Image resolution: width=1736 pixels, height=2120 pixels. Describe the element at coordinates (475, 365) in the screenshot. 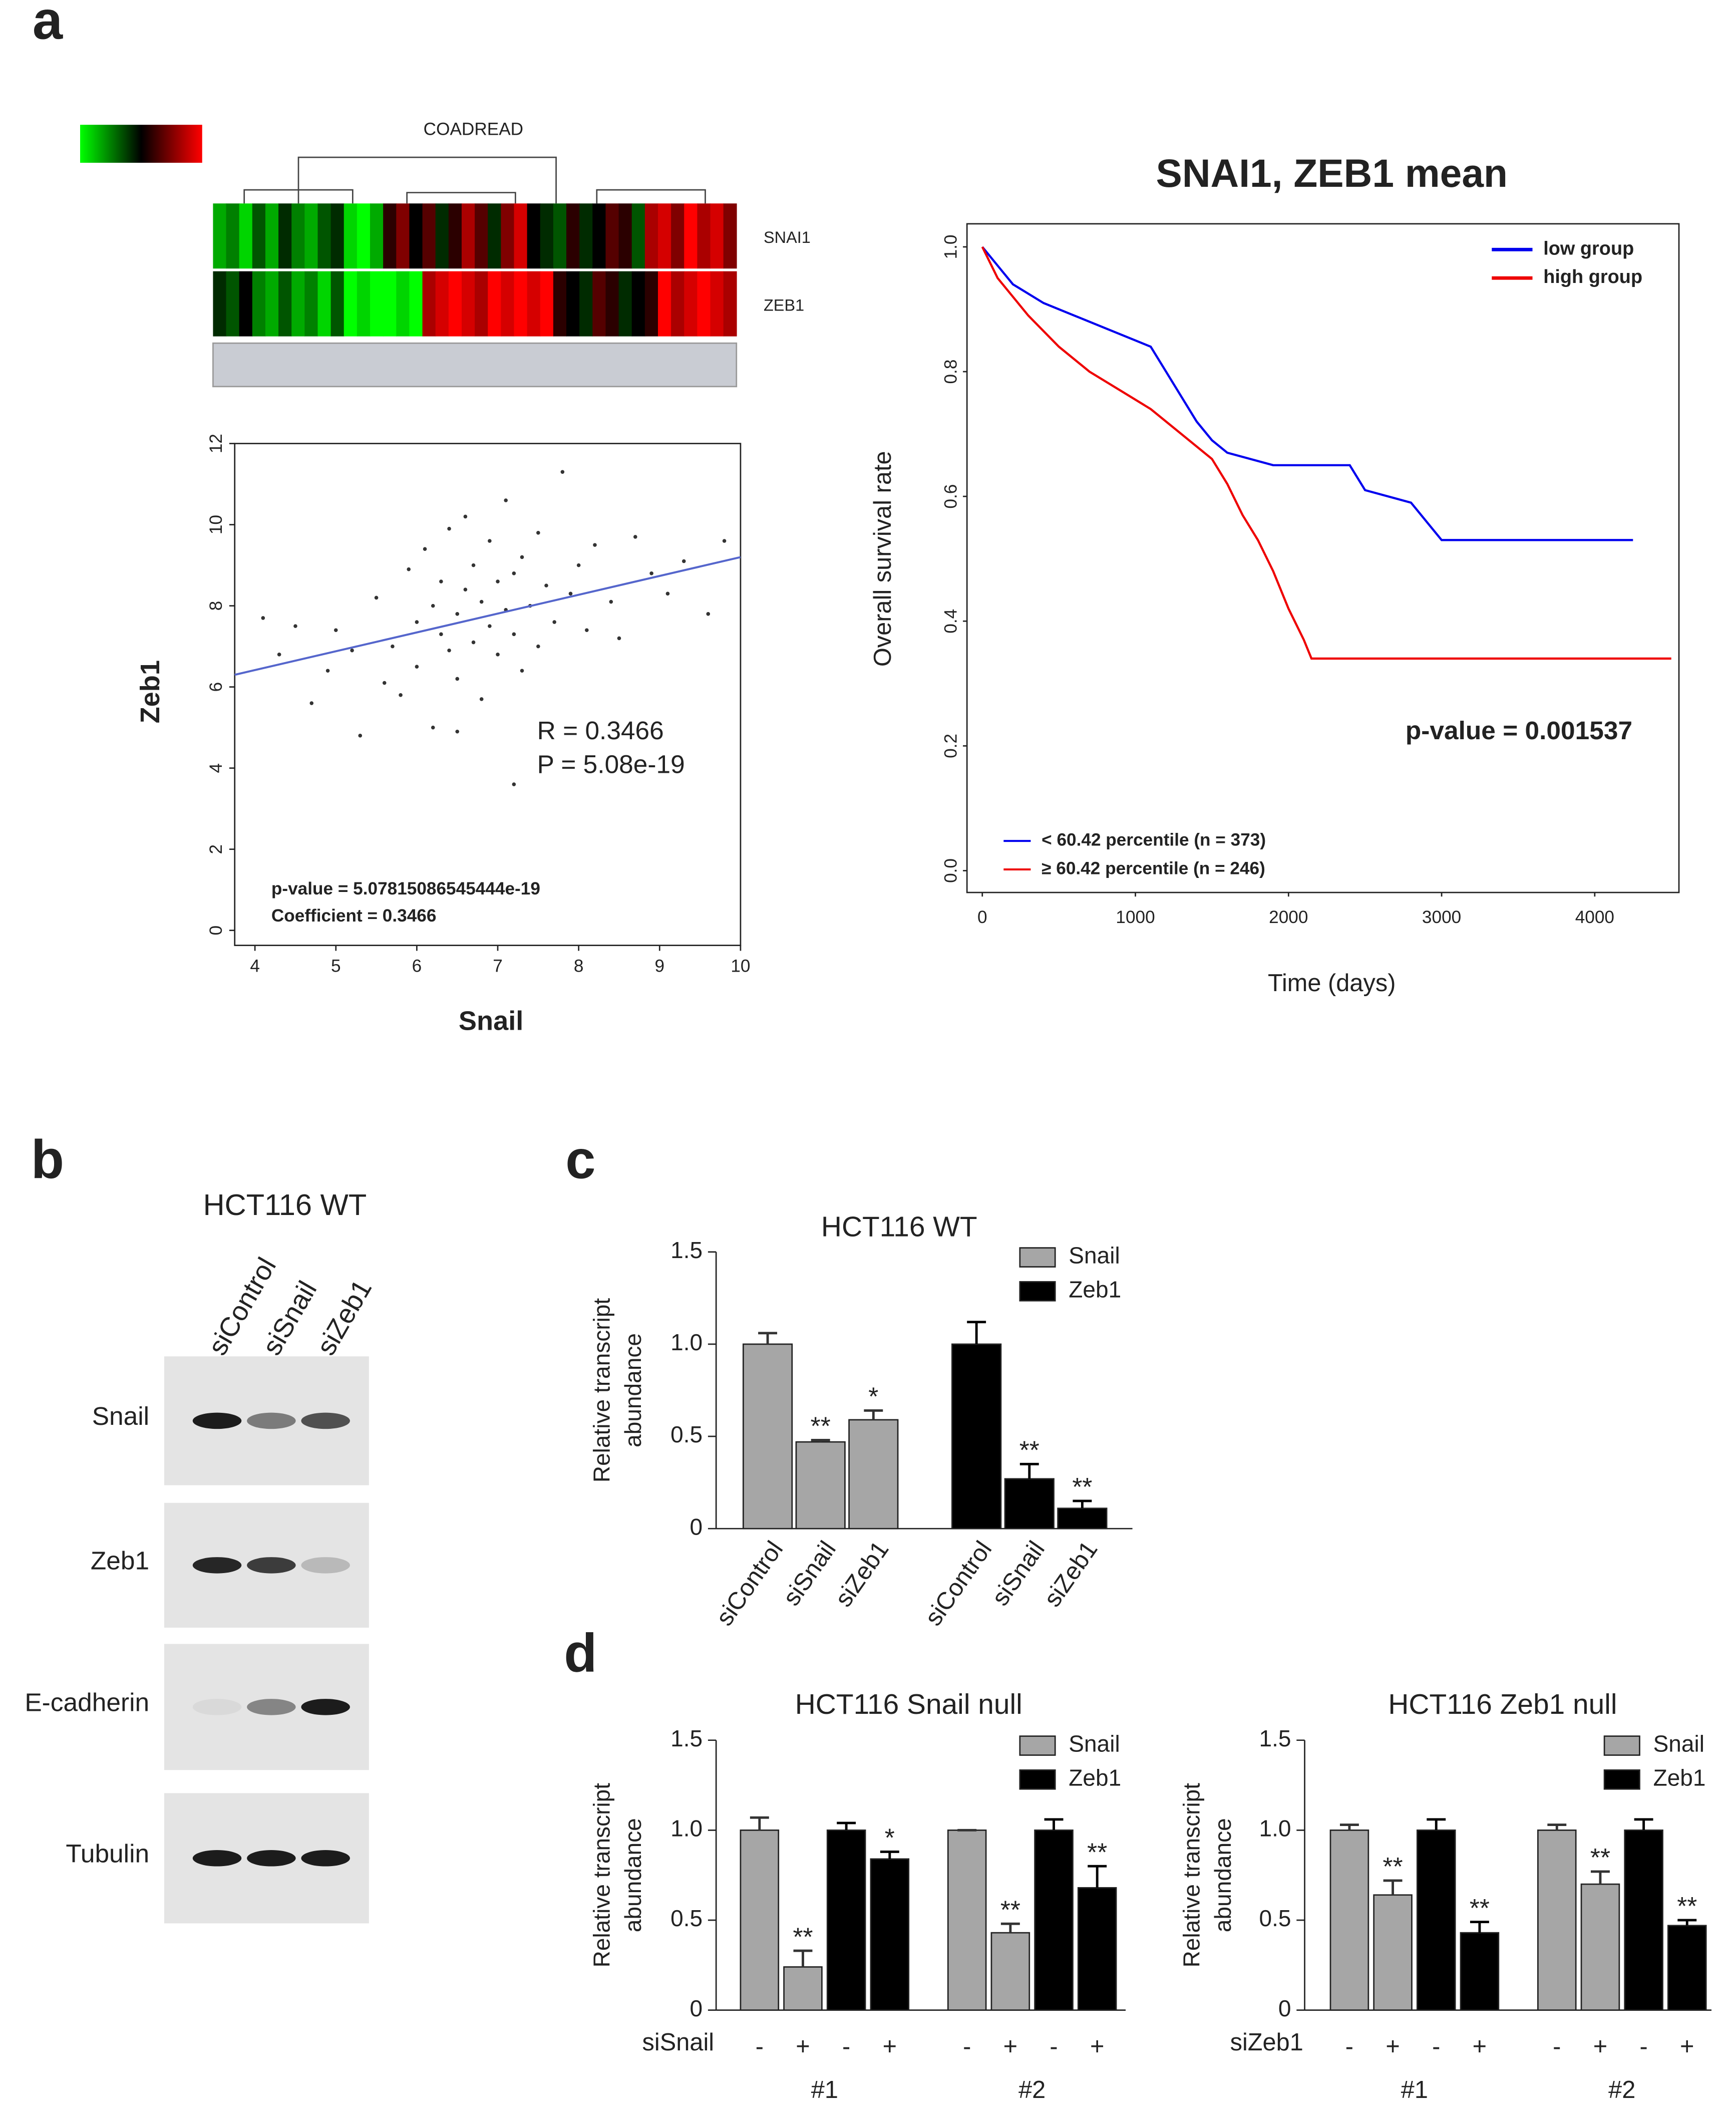

I see `sample-labels` at that location.